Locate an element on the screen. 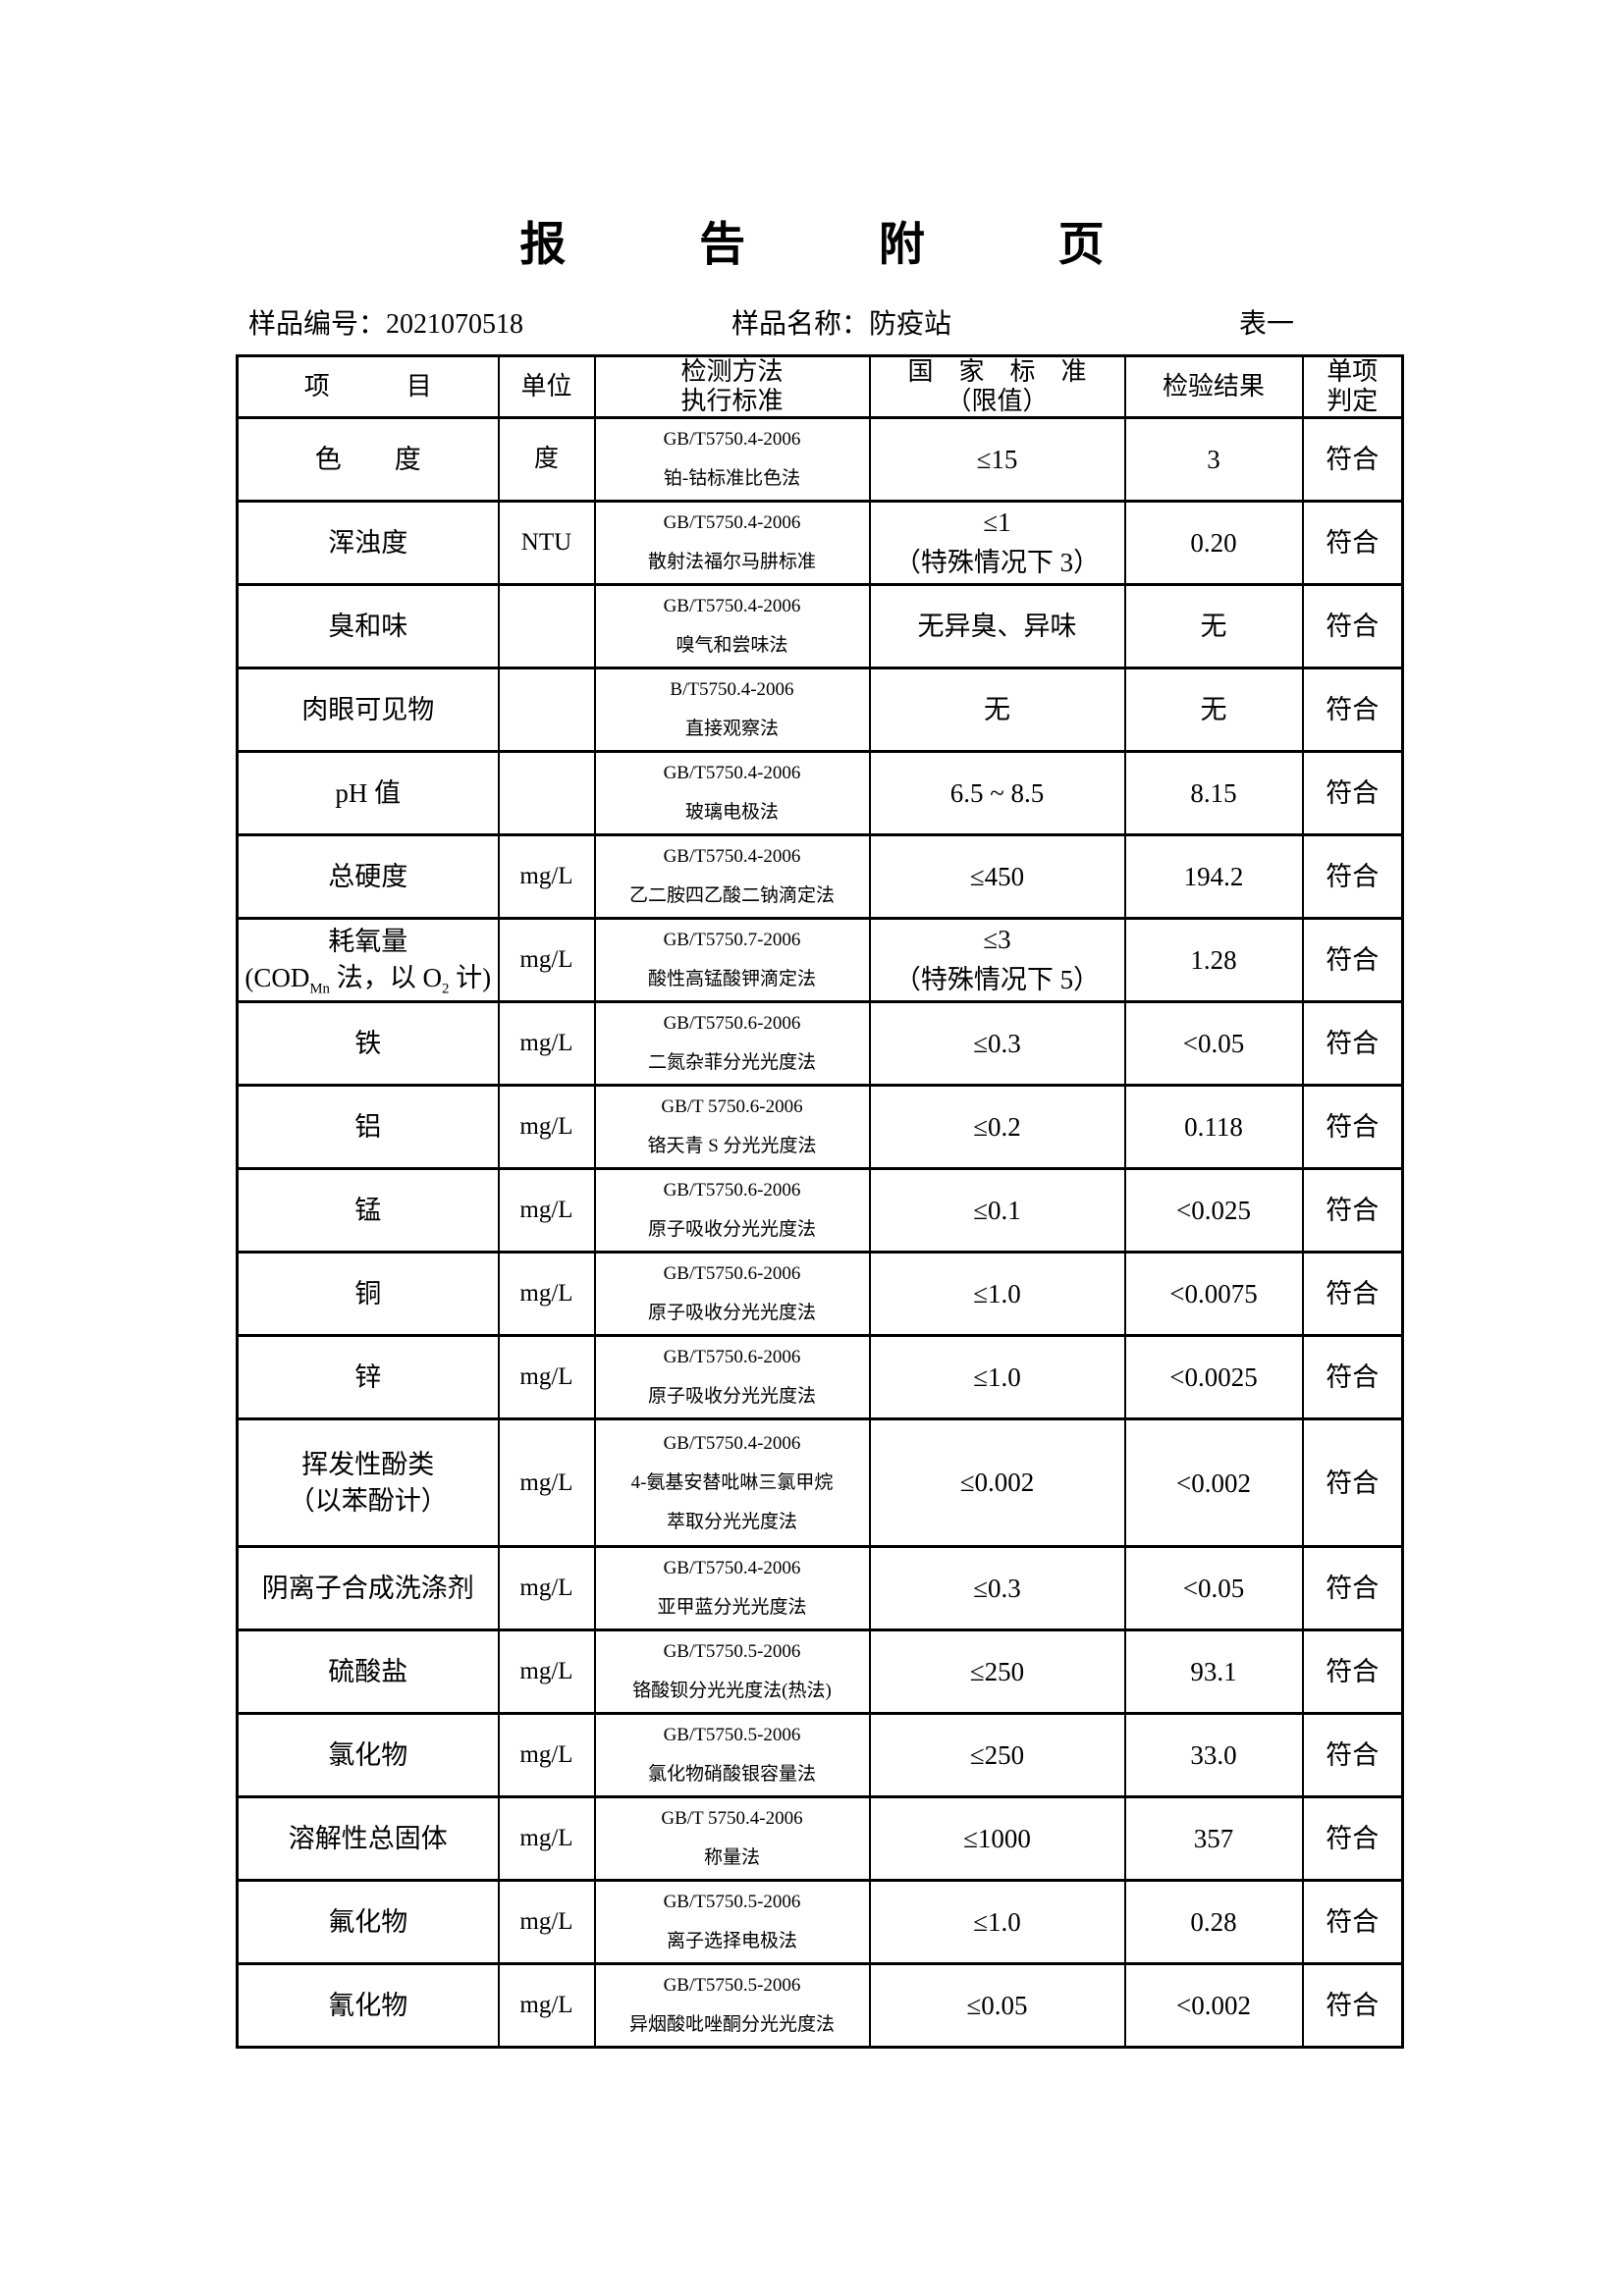  cell-item: 总硬度 is located at coordinates (368, 876).